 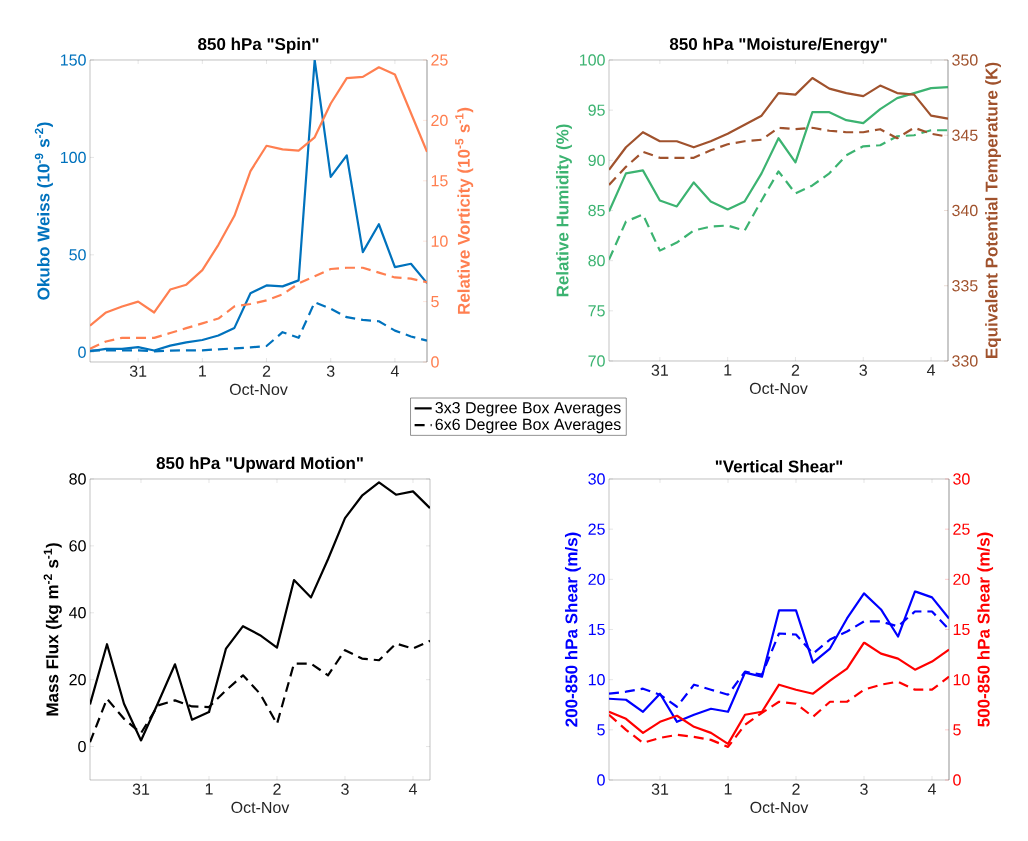 What do you see at coordinates (43, 211) in the screenshot?
I see `y-axis-title: Okubo Weiss (10$^{-9}$ s$^{-2}$)` at bounding box center [43, 211].